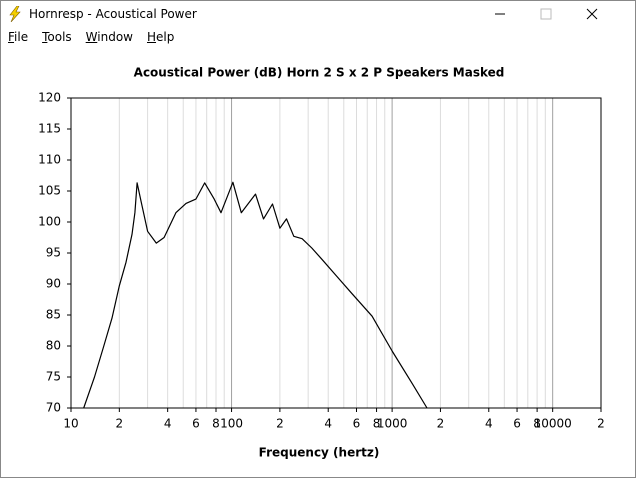 The height and width of the screenshot is (478, 636). Describe the element at coordinates (231, 424) in the screenshot. I see `x-tick-label: 100` at that location.